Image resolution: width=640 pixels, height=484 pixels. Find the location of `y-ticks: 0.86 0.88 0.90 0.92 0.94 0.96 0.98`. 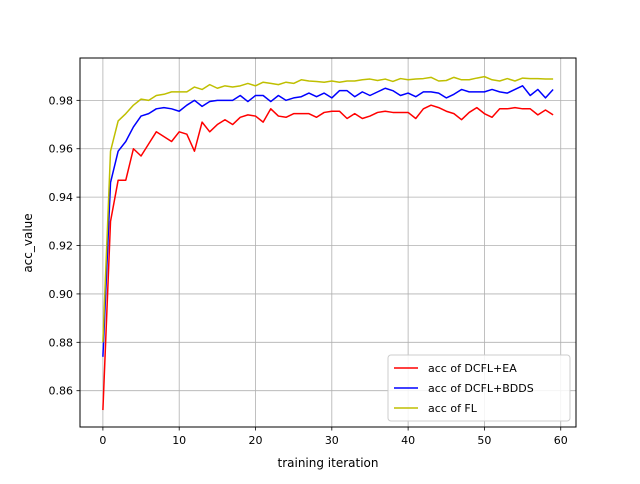

y-ticks: 0.86 0.88 0.90 0.92 0.94 0.96 0.98 is located at coordinates (64, 246).